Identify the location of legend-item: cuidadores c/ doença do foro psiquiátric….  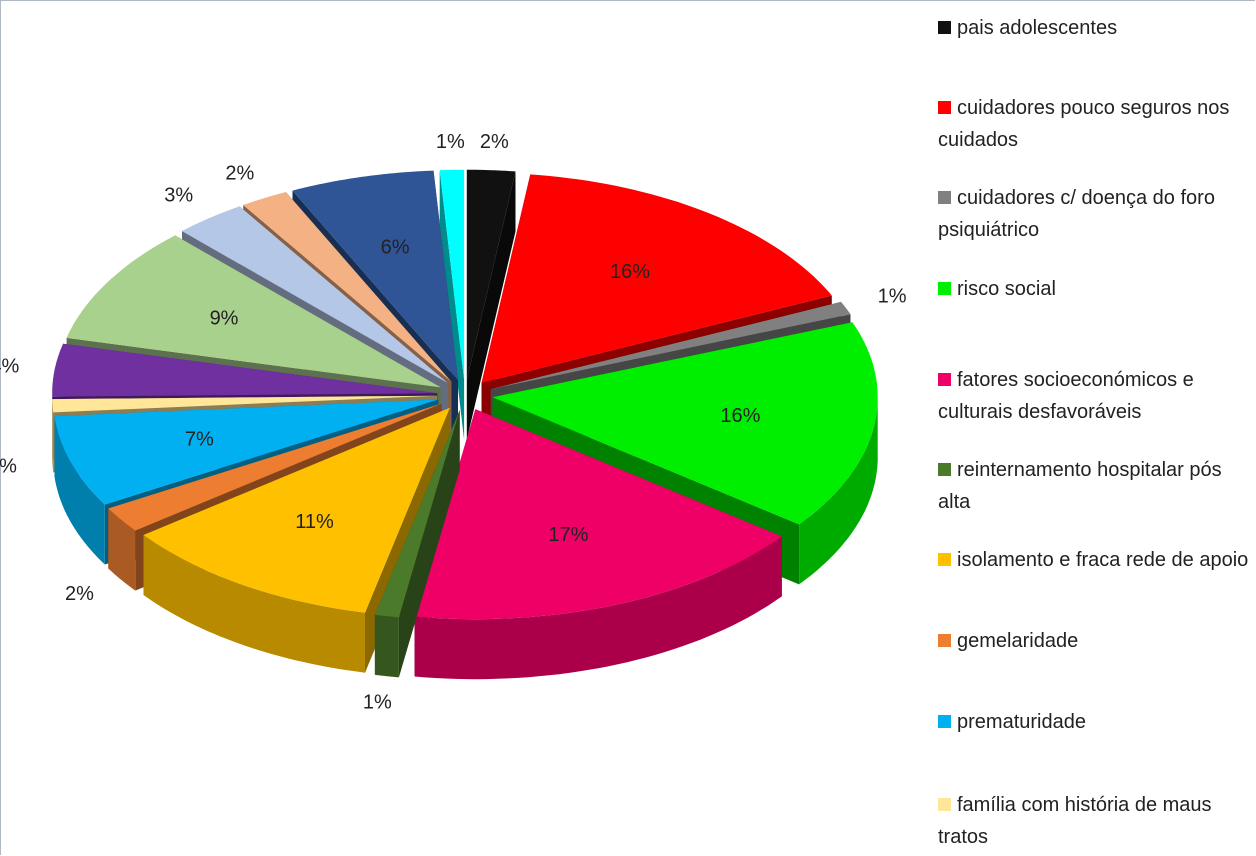
(1094, 214).